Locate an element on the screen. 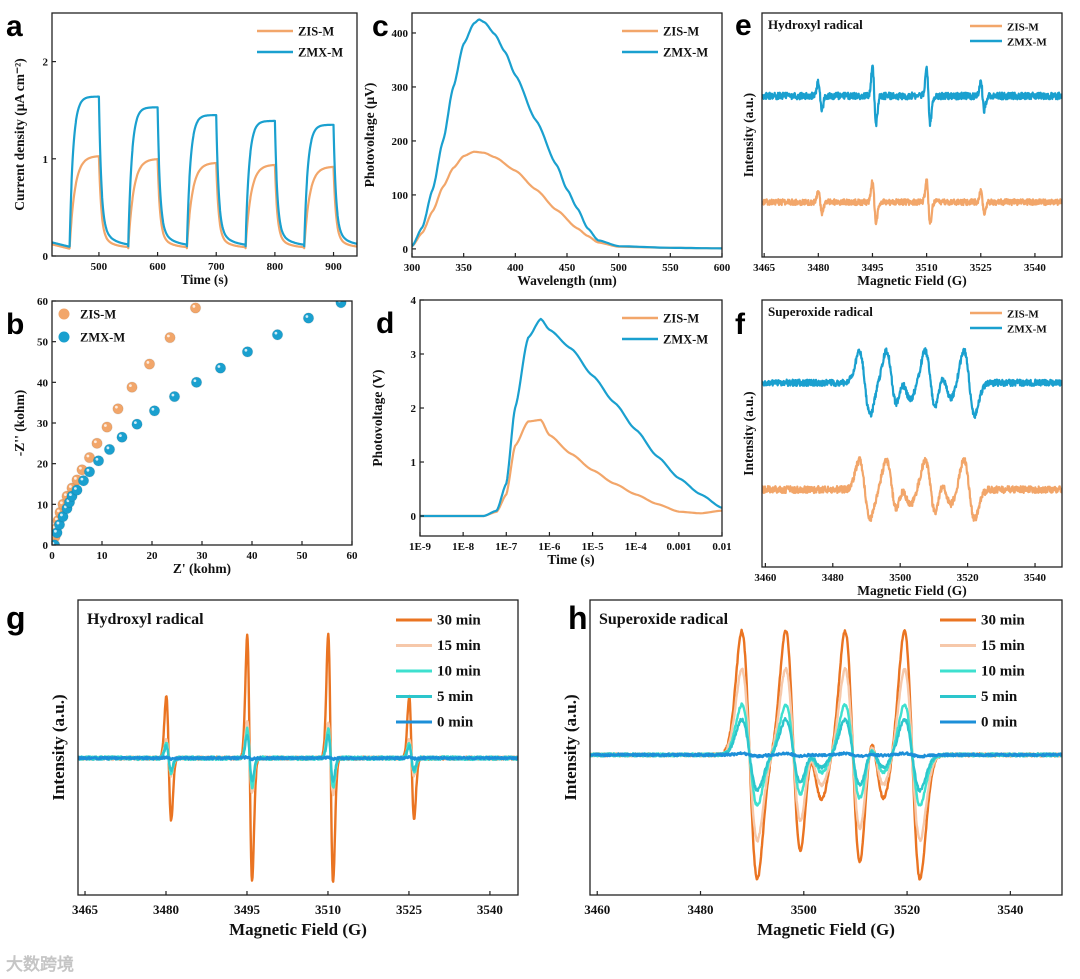  x-tick-label: 20 is located at coordinates (153, 556).